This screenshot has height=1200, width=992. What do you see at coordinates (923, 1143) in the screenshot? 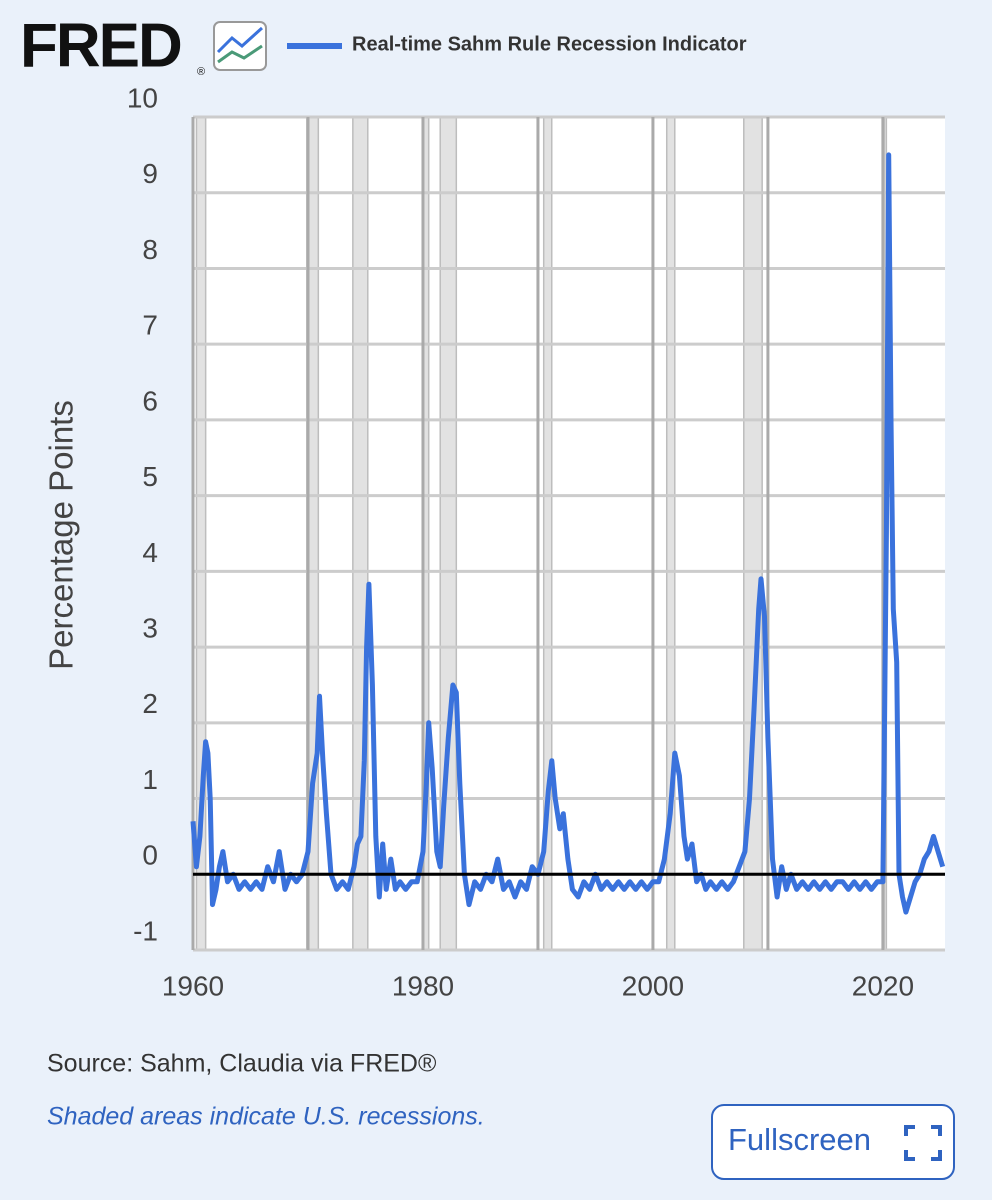
I see `button-icon` at bounding box center [923, 1143].